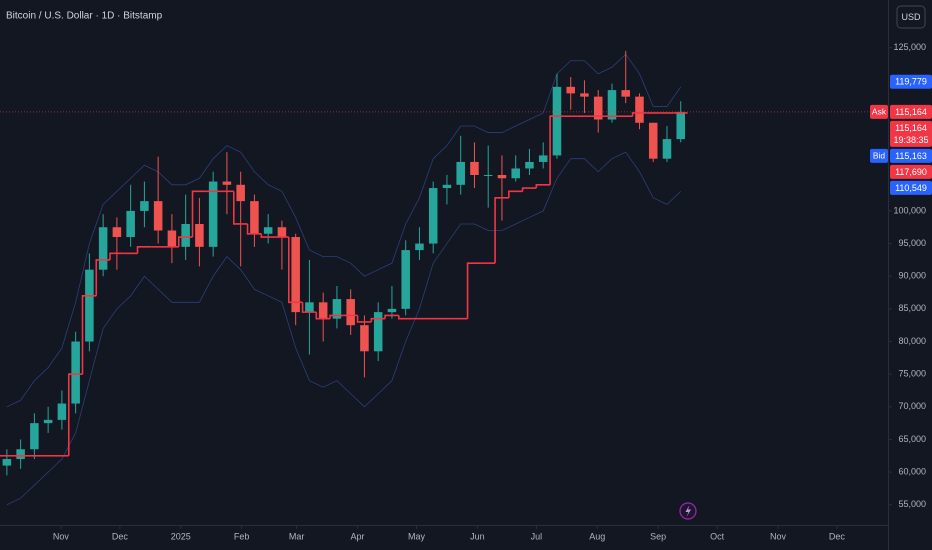  I want to click on x-tick-label: 2025, so click(181, 536).